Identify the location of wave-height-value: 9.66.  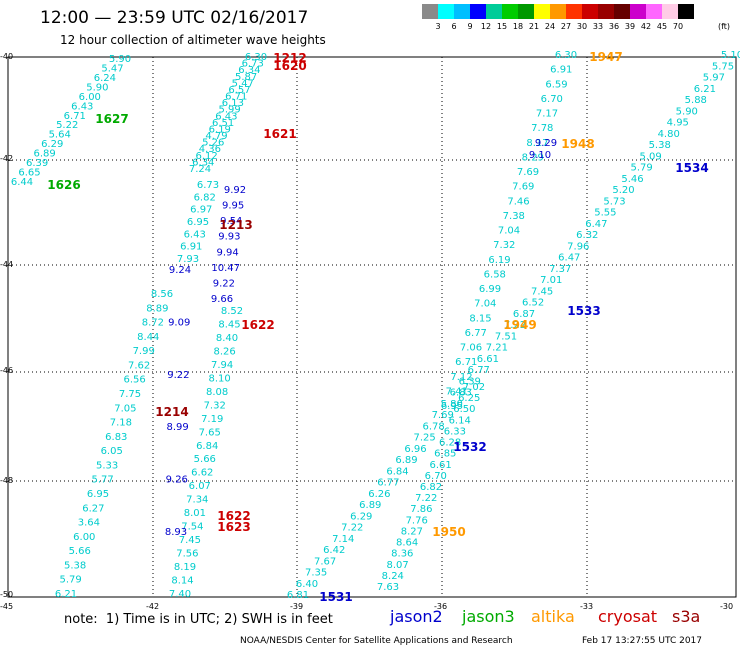
(222, 299).